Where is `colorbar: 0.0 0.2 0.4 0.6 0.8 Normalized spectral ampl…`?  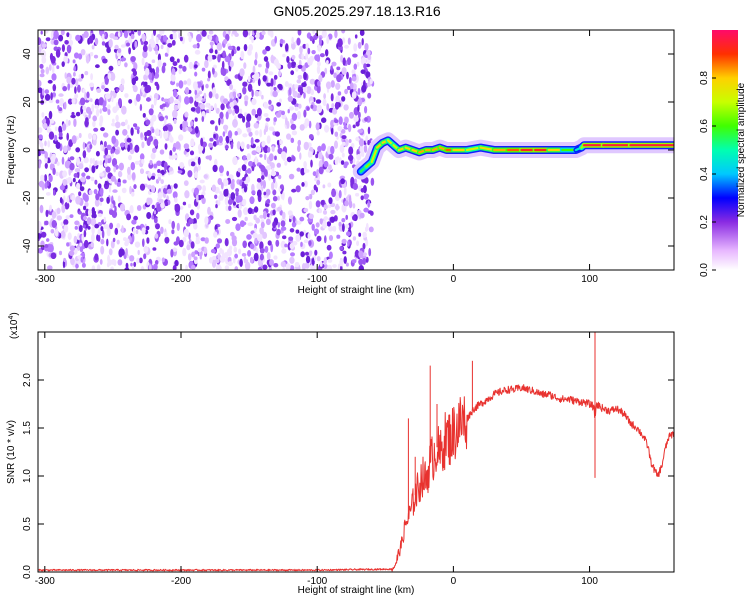 colorbar: 0.0 0.2 0.4 0.6 0.8 Normalized spectral ampl… is located at coordinates (723, 153).